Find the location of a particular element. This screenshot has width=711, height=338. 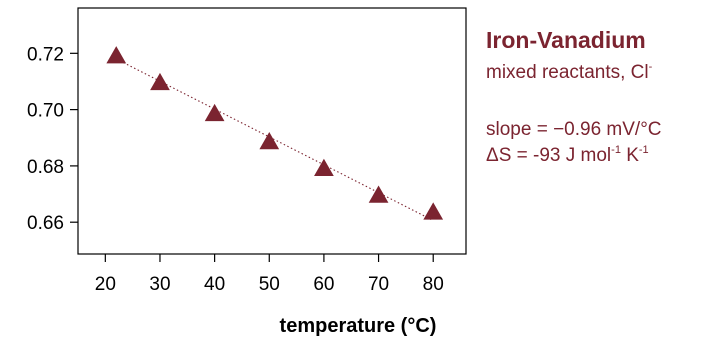

slope-annotation: slope = −0.96 mV/°C is located at coordinates (574, 129).